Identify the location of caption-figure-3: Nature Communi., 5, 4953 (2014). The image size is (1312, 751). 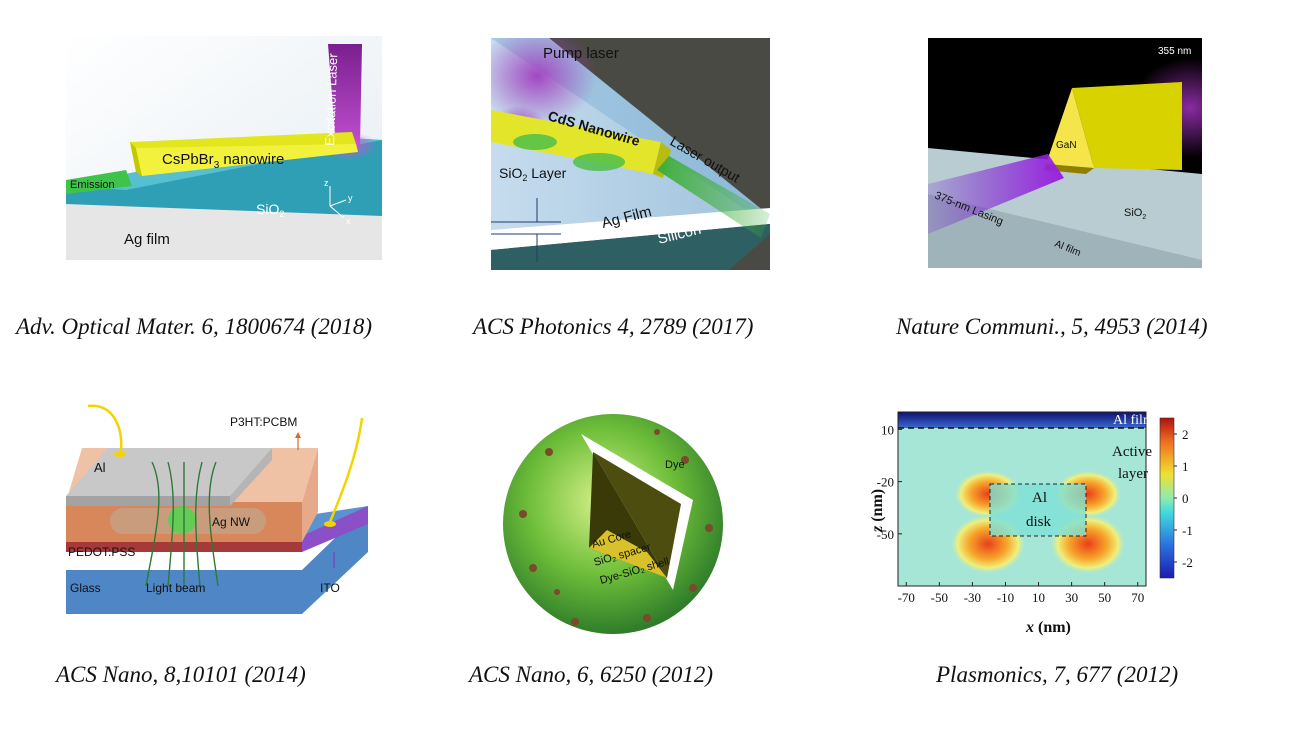
(1052, 326).